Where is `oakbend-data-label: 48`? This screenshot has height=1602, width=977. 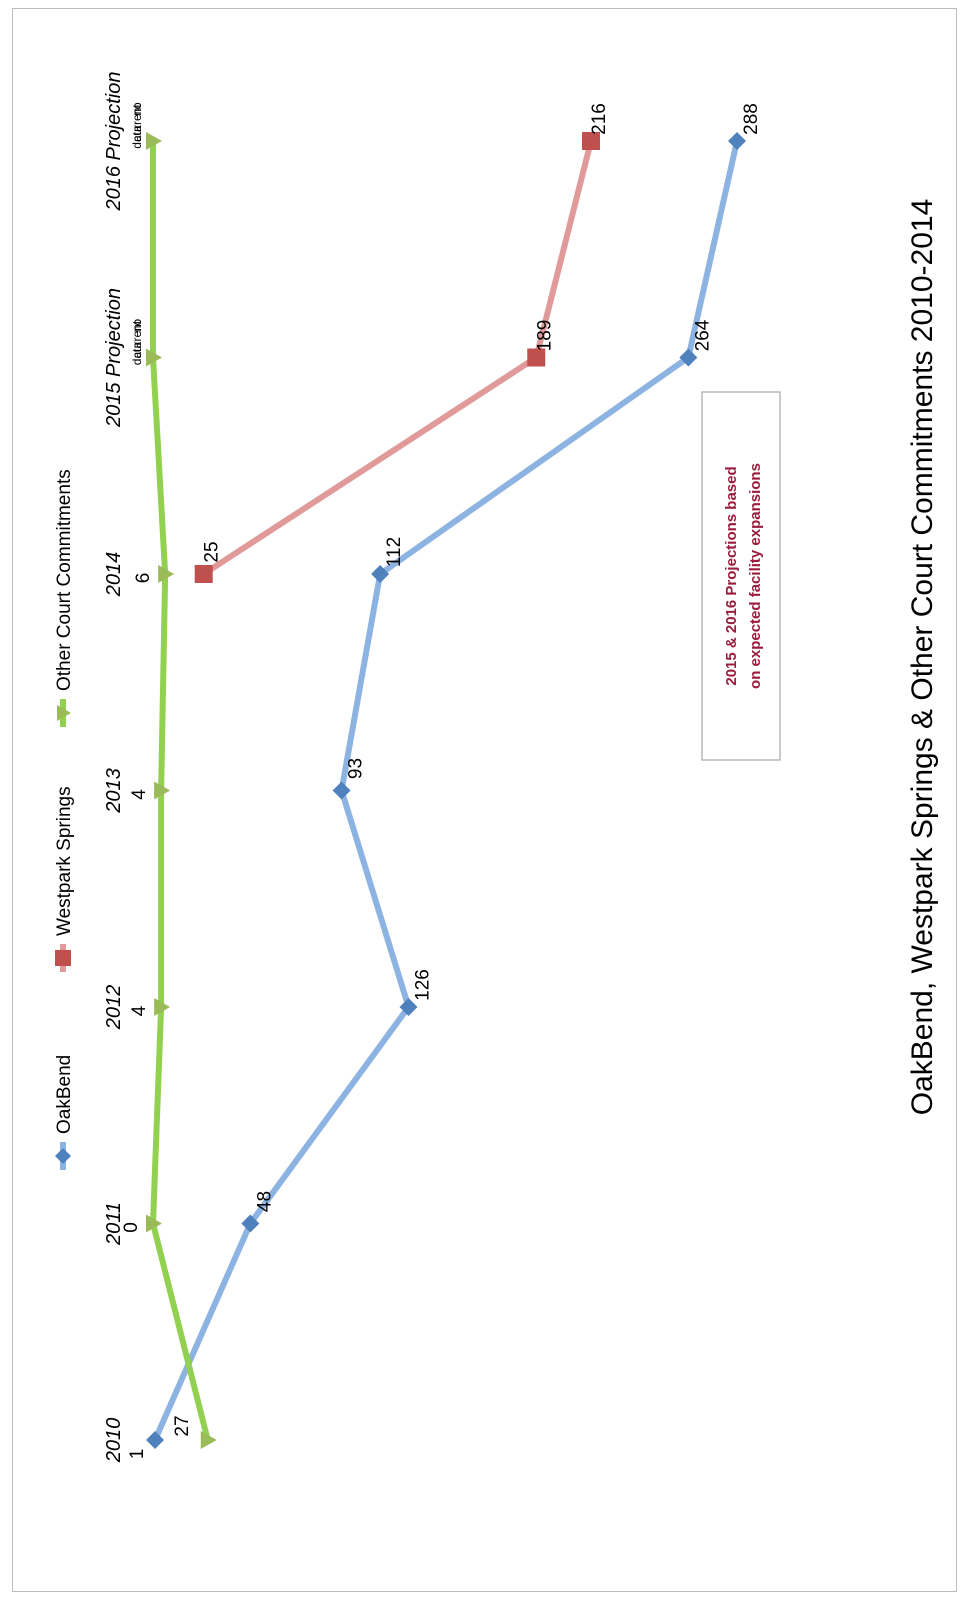
oakbend-data-label: 48 is located at coordinates (264, 1201).